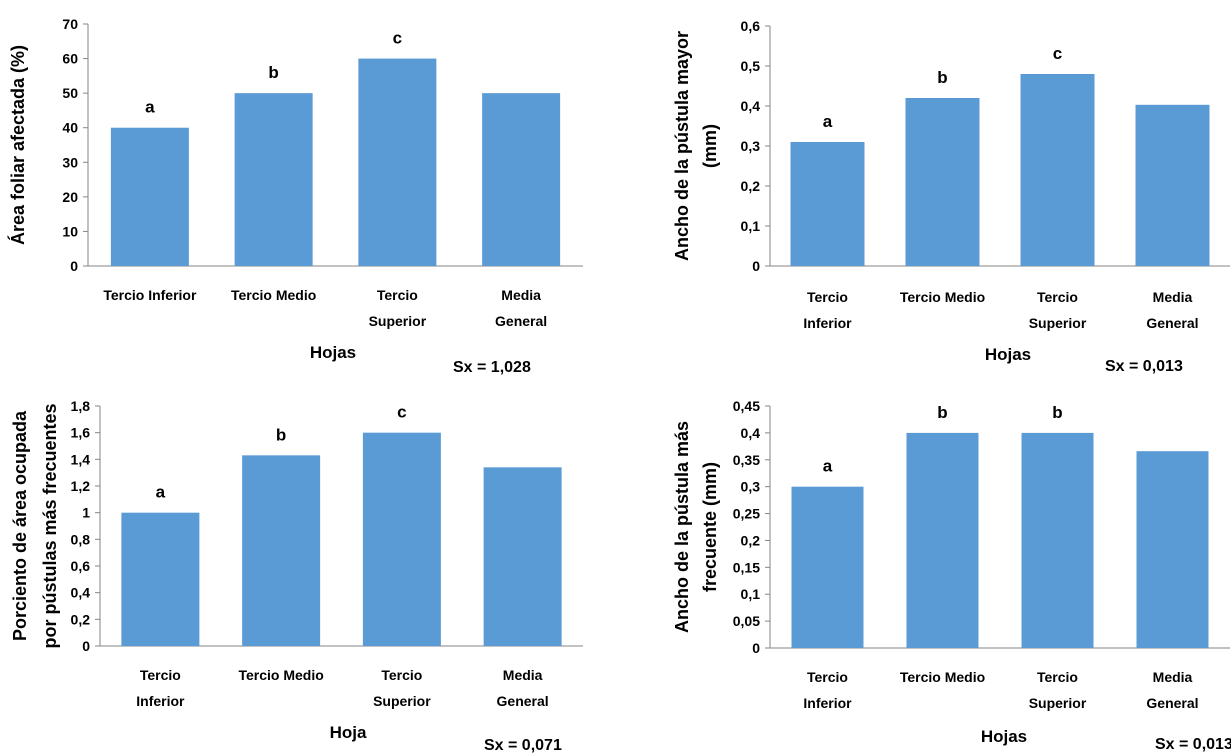 Image resolution: width=1231 pixels, height=754 pixels. Describe the element at coordinates (746, 460) in the screenshot. I see `y-tick-label: 0,35` at that location.